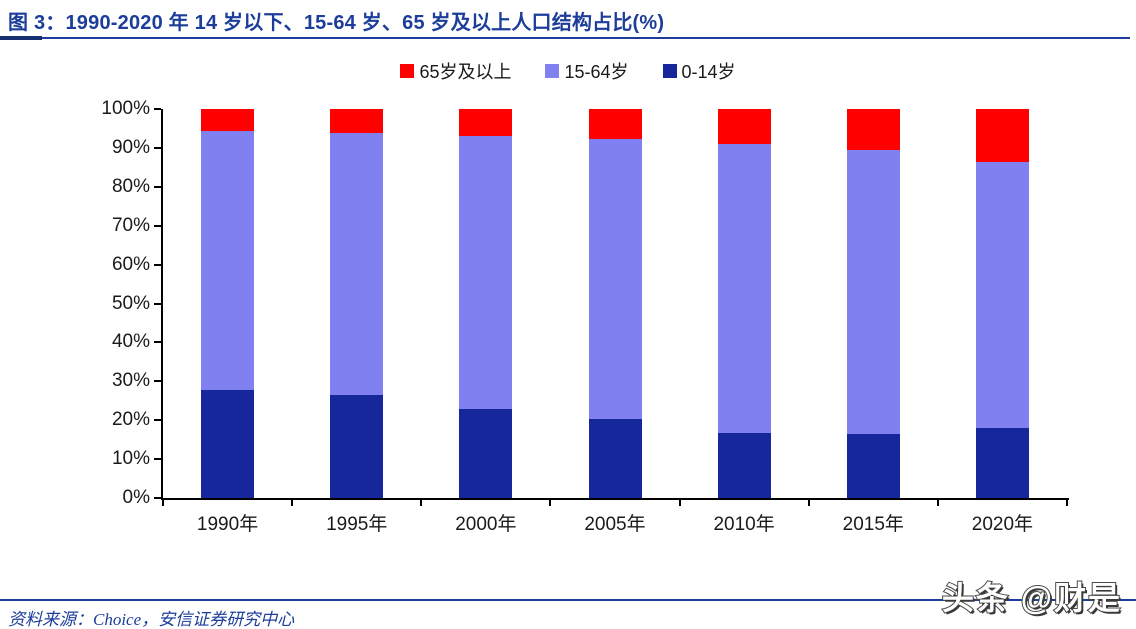 Image resolution: width=1136 pixels, height=629 pixels. What do you see at coordinates (465, 72) in the screenshot?
I see `legend-label: 65岁及以上` at bounding box center [465, 72].